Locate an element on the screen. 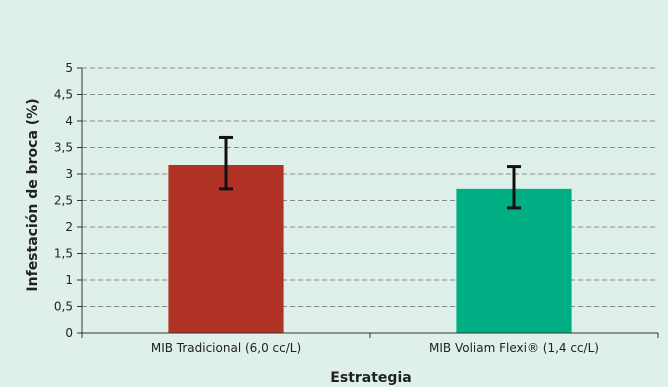 The image size is (668, 387). y-axis-title: Infestación de broca (%) is located at coordinates (33, 194).